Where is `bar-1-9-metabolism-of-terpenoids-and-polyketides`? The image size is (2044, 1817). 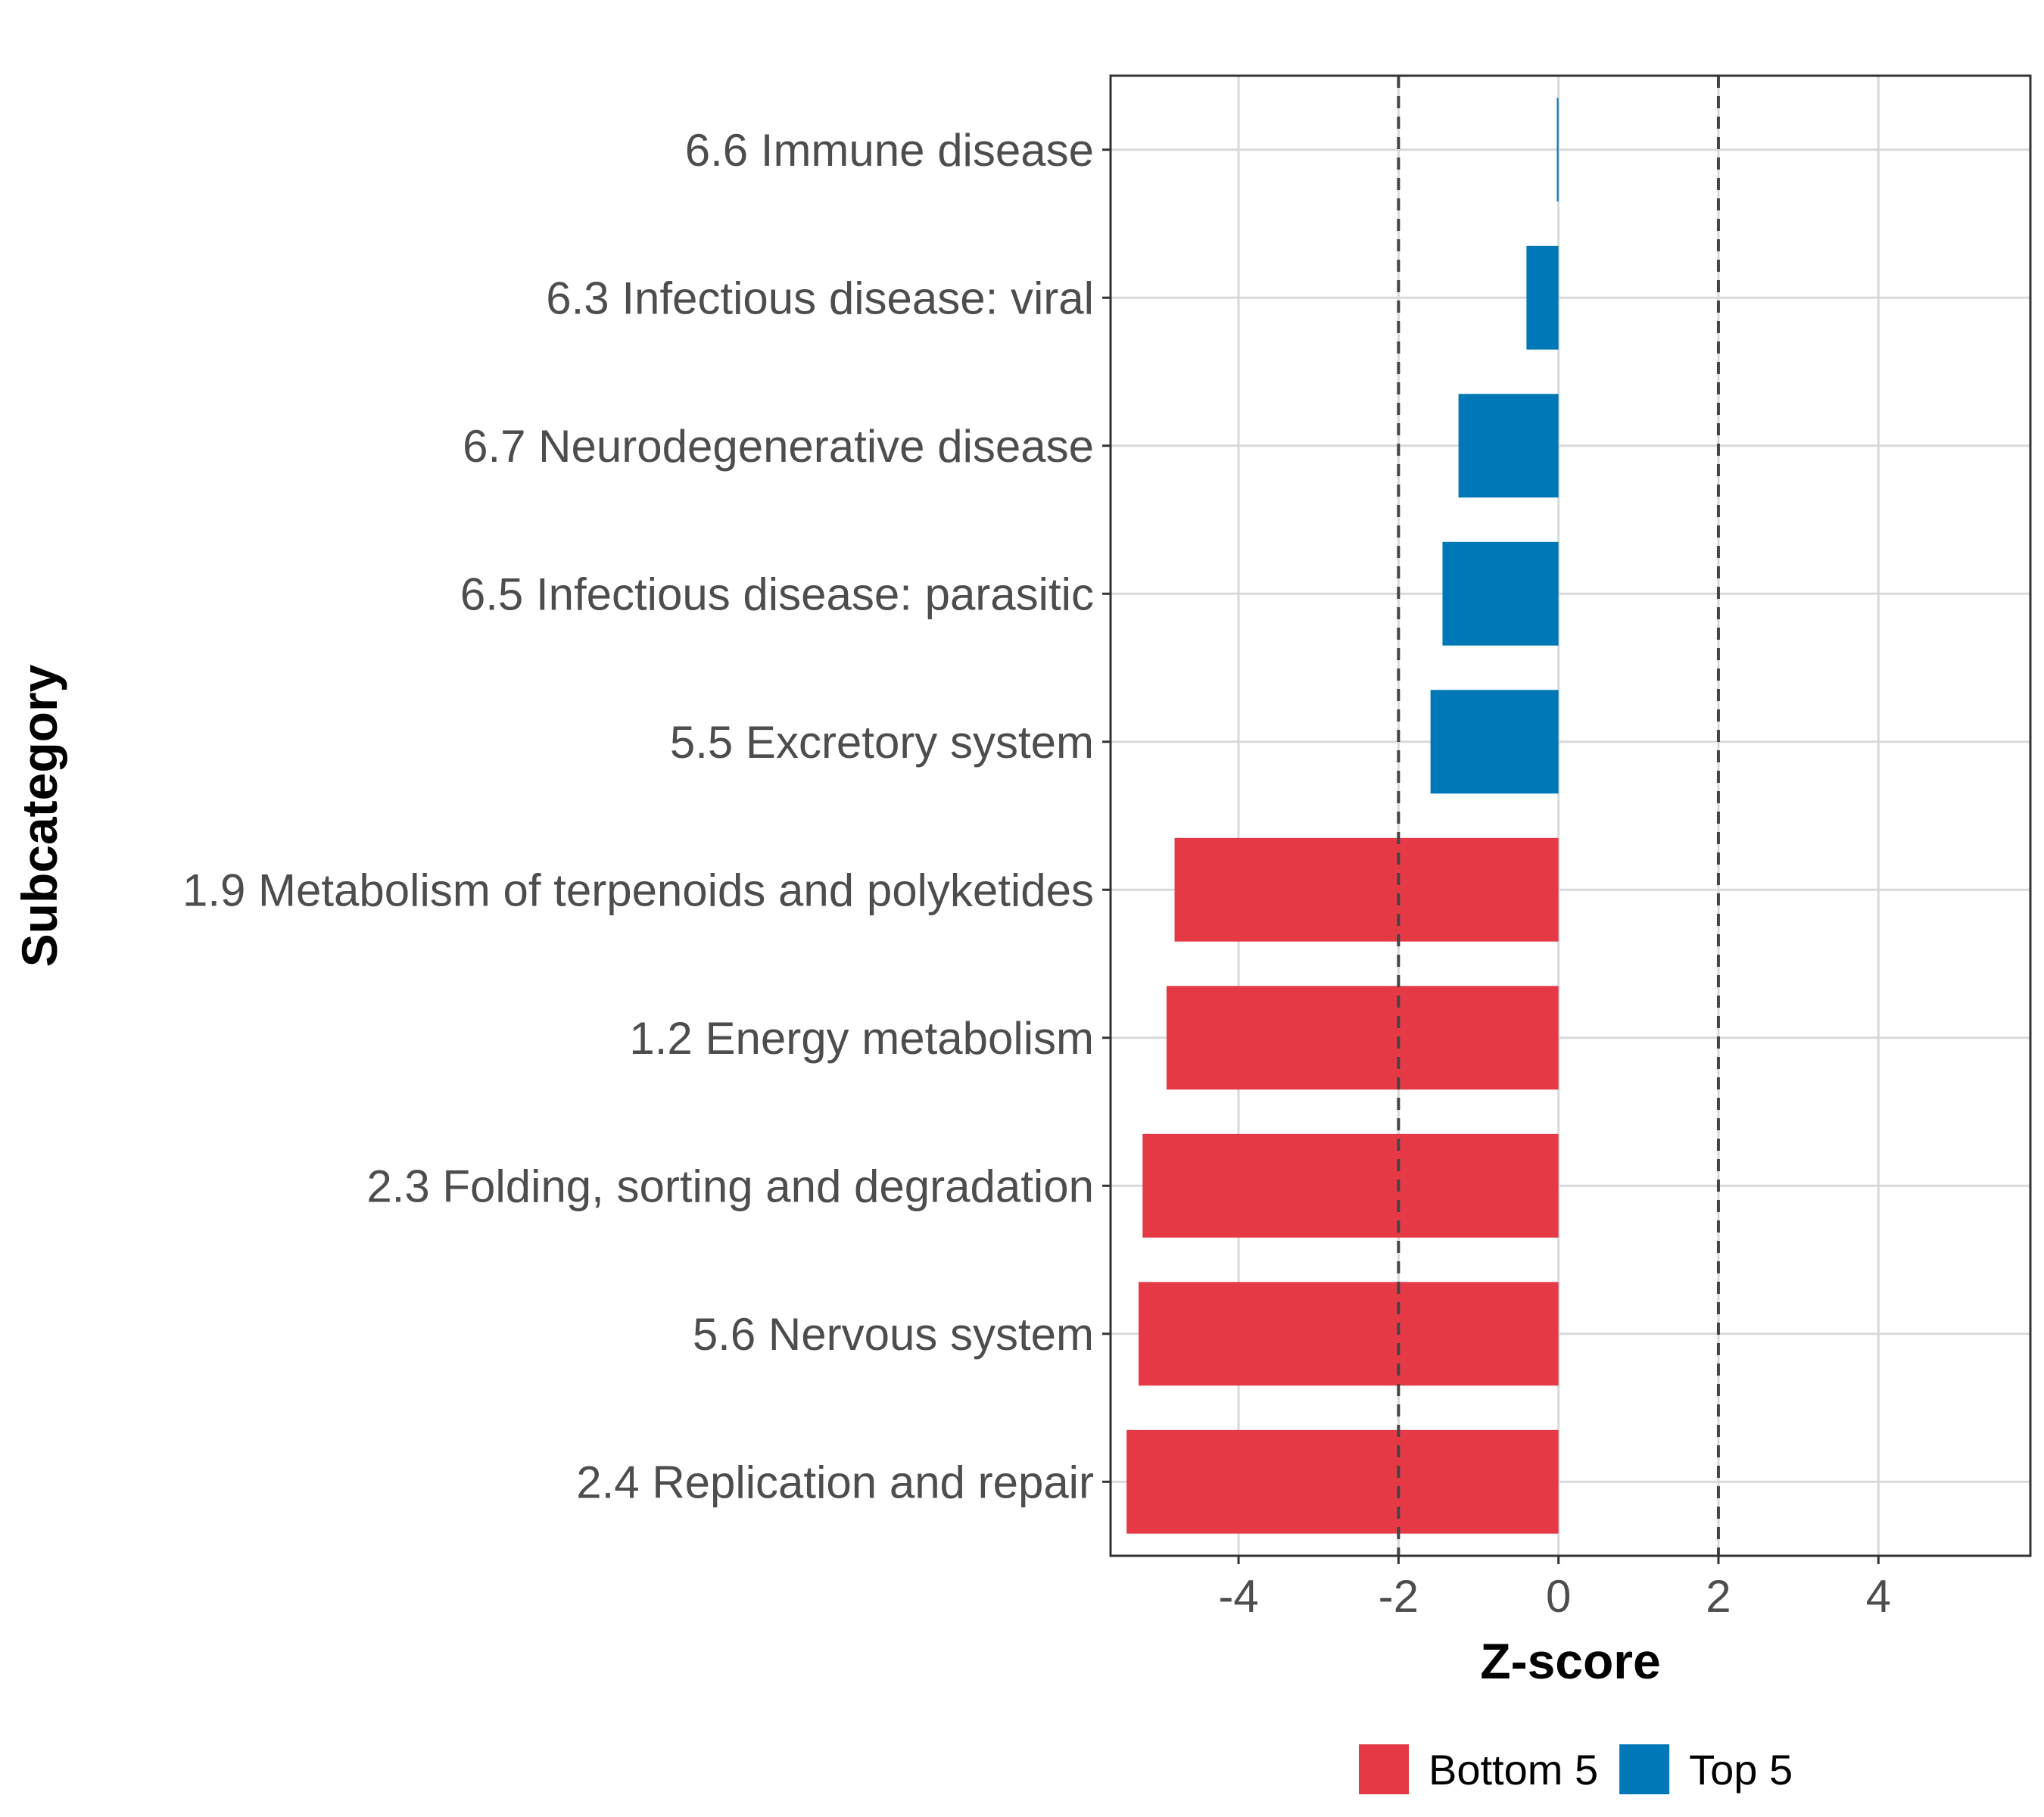
bar-1-9-metabolism-of-terpenoids-and-polyketides is located at coordinates (1366, 889).